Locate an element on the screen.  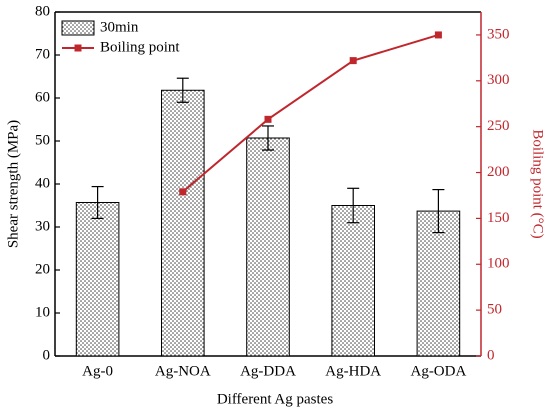
y2-tick-label: 350 is located at coordinates (498, 34).